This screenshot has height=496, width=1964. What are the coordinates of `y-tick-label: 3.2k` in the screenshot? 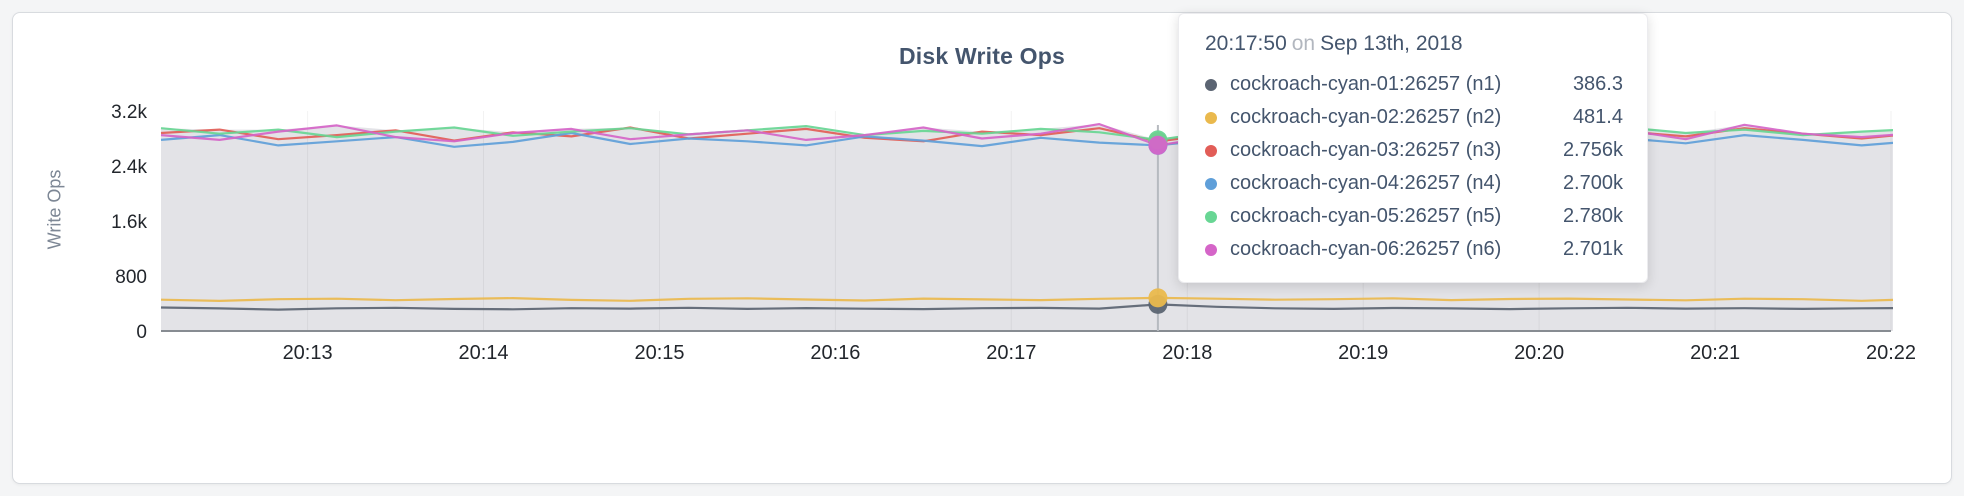 It's located at (129, 112).